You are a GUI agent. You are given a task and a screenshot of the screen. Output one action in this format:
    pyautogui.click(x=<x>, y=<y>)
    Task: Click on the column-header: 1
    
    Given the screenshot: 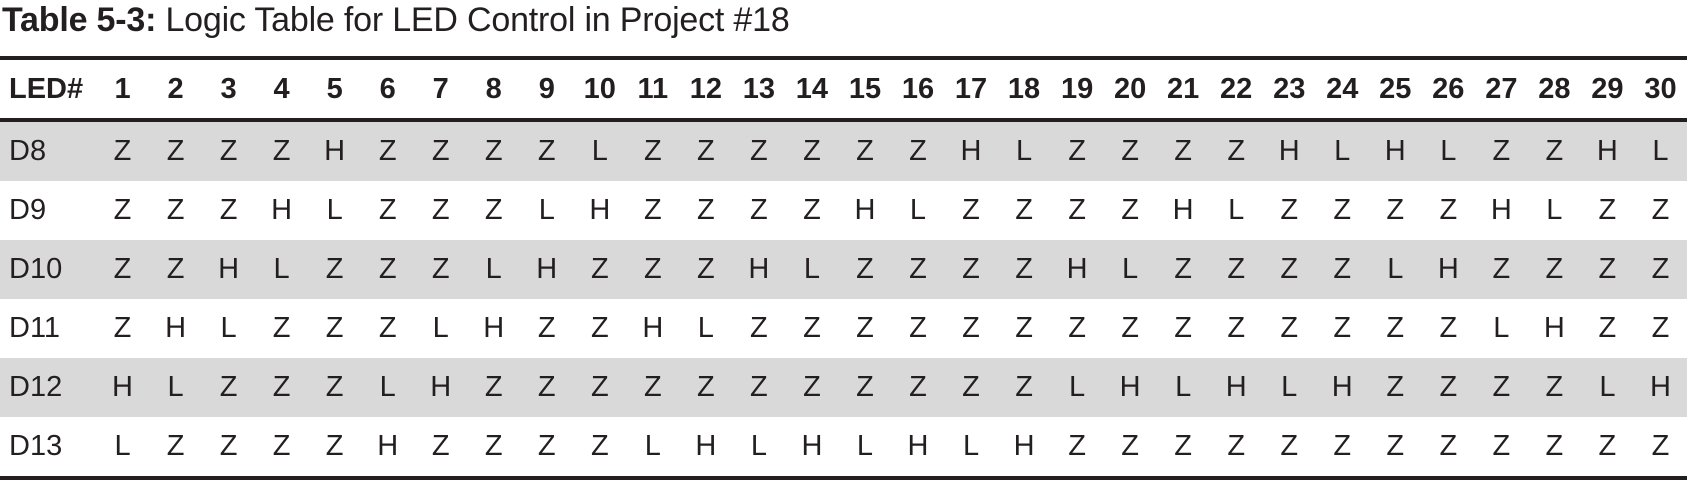 What is the action you would take?
    pyautogui.click(x=123, y=90)
    